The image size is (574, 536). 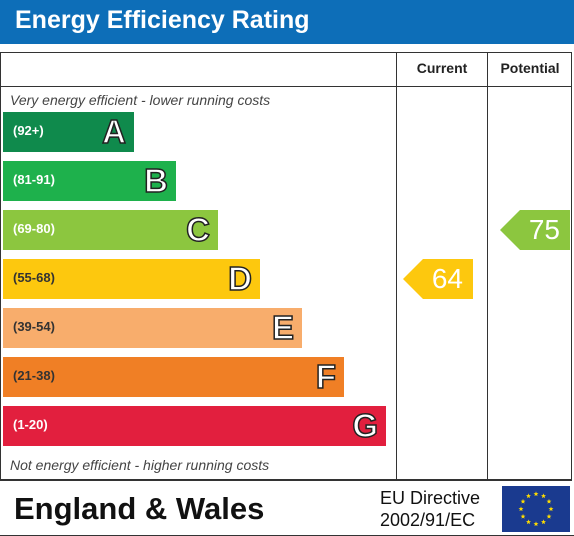 What do you see at coordinates (34, 277) in the screenshot?
I see `band-d-range: (55-68)` at bounding box center [34, 277].